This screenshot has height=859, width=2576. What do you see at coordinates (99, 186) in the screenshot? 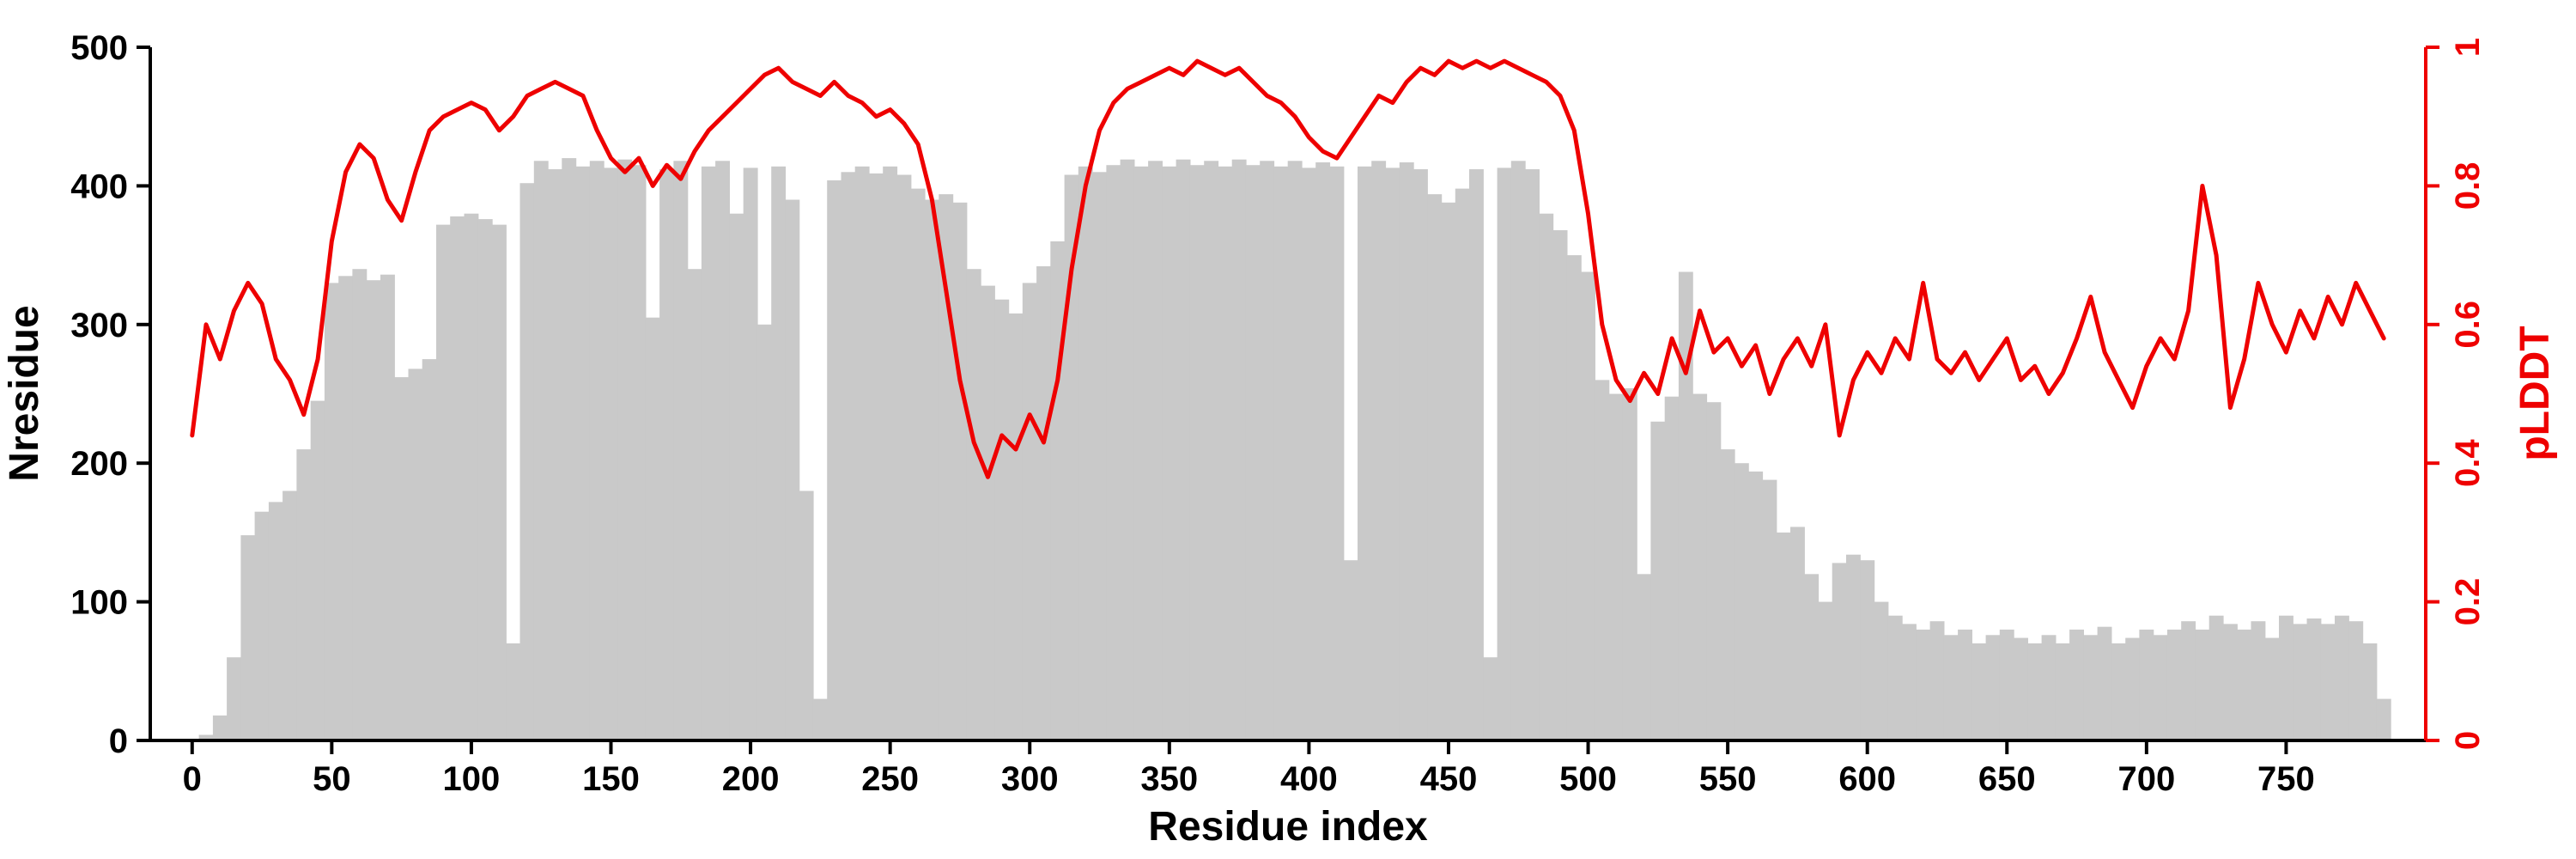
I see `y-left-tick-label: 400` at bounding box center [99, 186].